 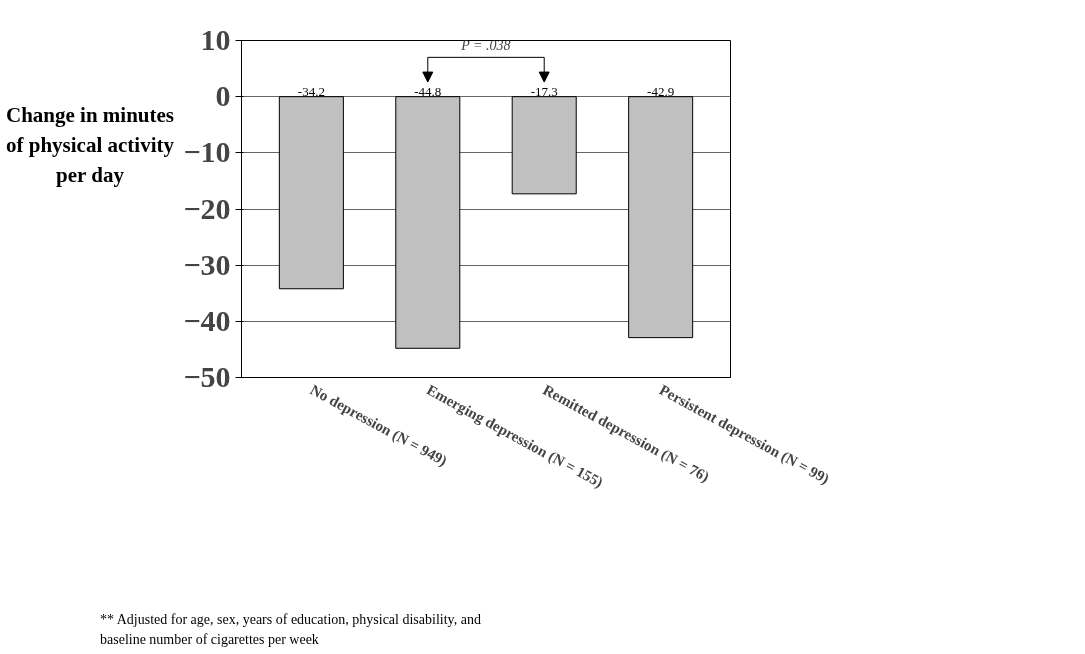 What do you see at coordinates (661, 91) in the screenshot?
I see `data-label: -42.9` at bounding box center [661, 91].